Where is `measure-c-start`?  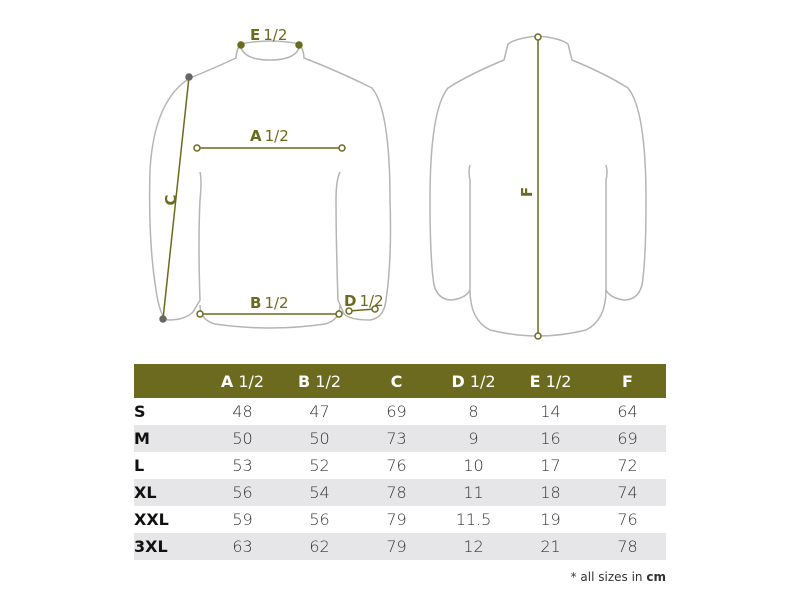
measure-c-start is located at coordinates (189, 77).